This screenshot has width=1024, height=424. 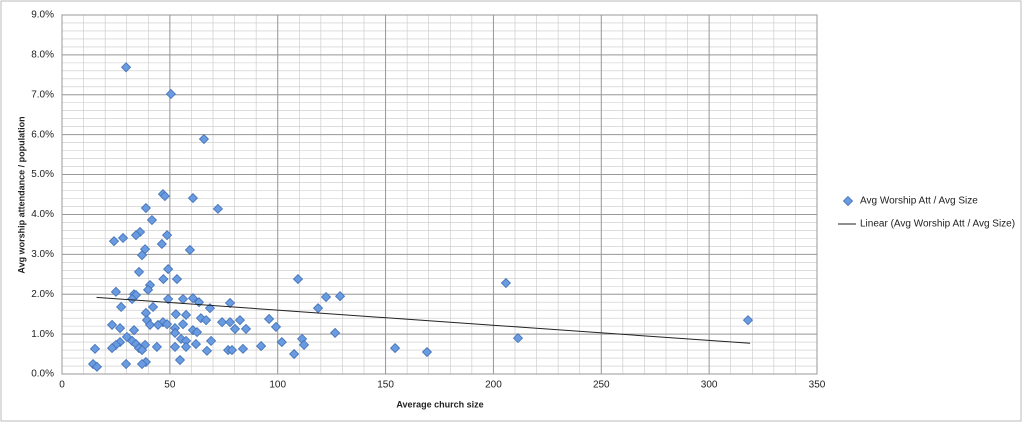 What do you see at coordinates (385, 385) in the screenshot?
I see `x-tick-label: 150` at bounding box center [385, 385].